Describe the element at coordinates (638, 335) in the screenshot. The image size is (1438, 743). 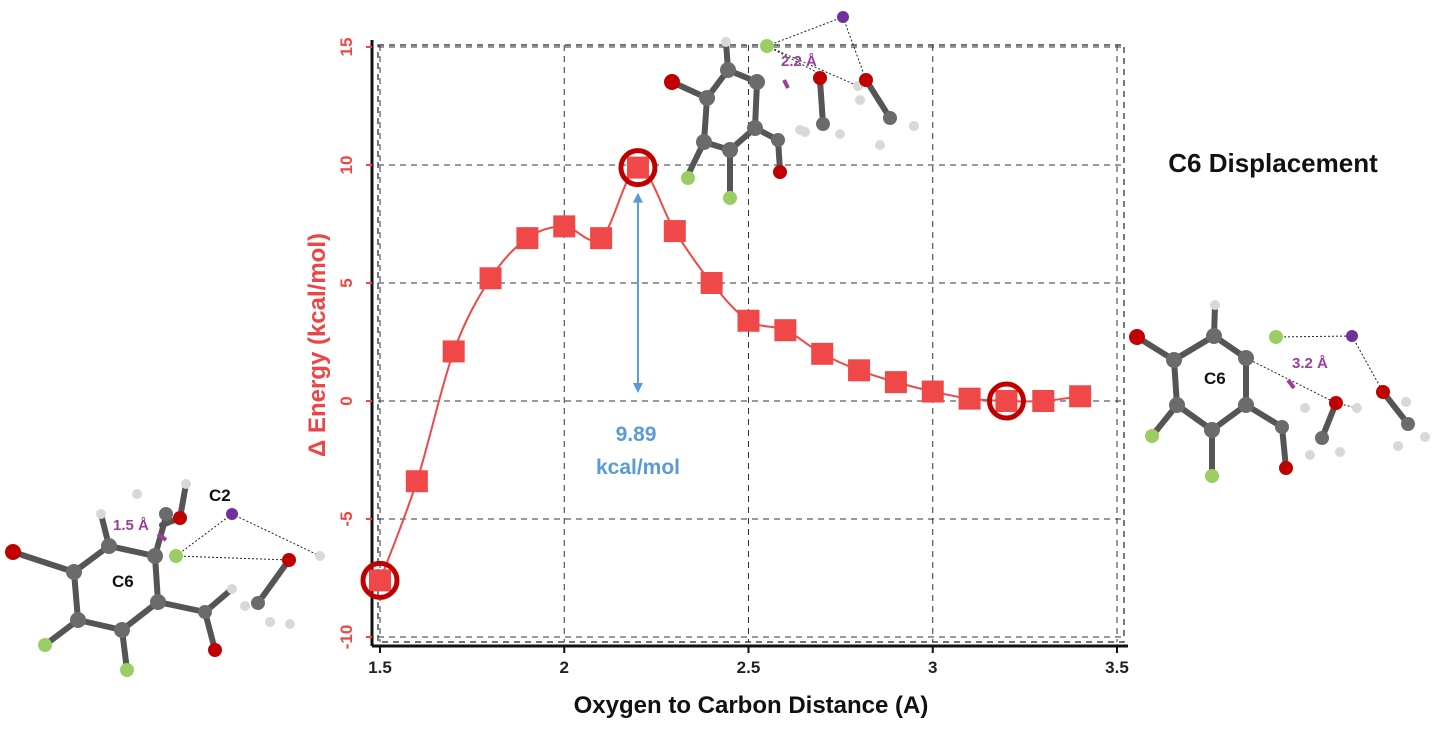
I see `energy-gap-annotation: 9.89 kcal/mol` at that location.